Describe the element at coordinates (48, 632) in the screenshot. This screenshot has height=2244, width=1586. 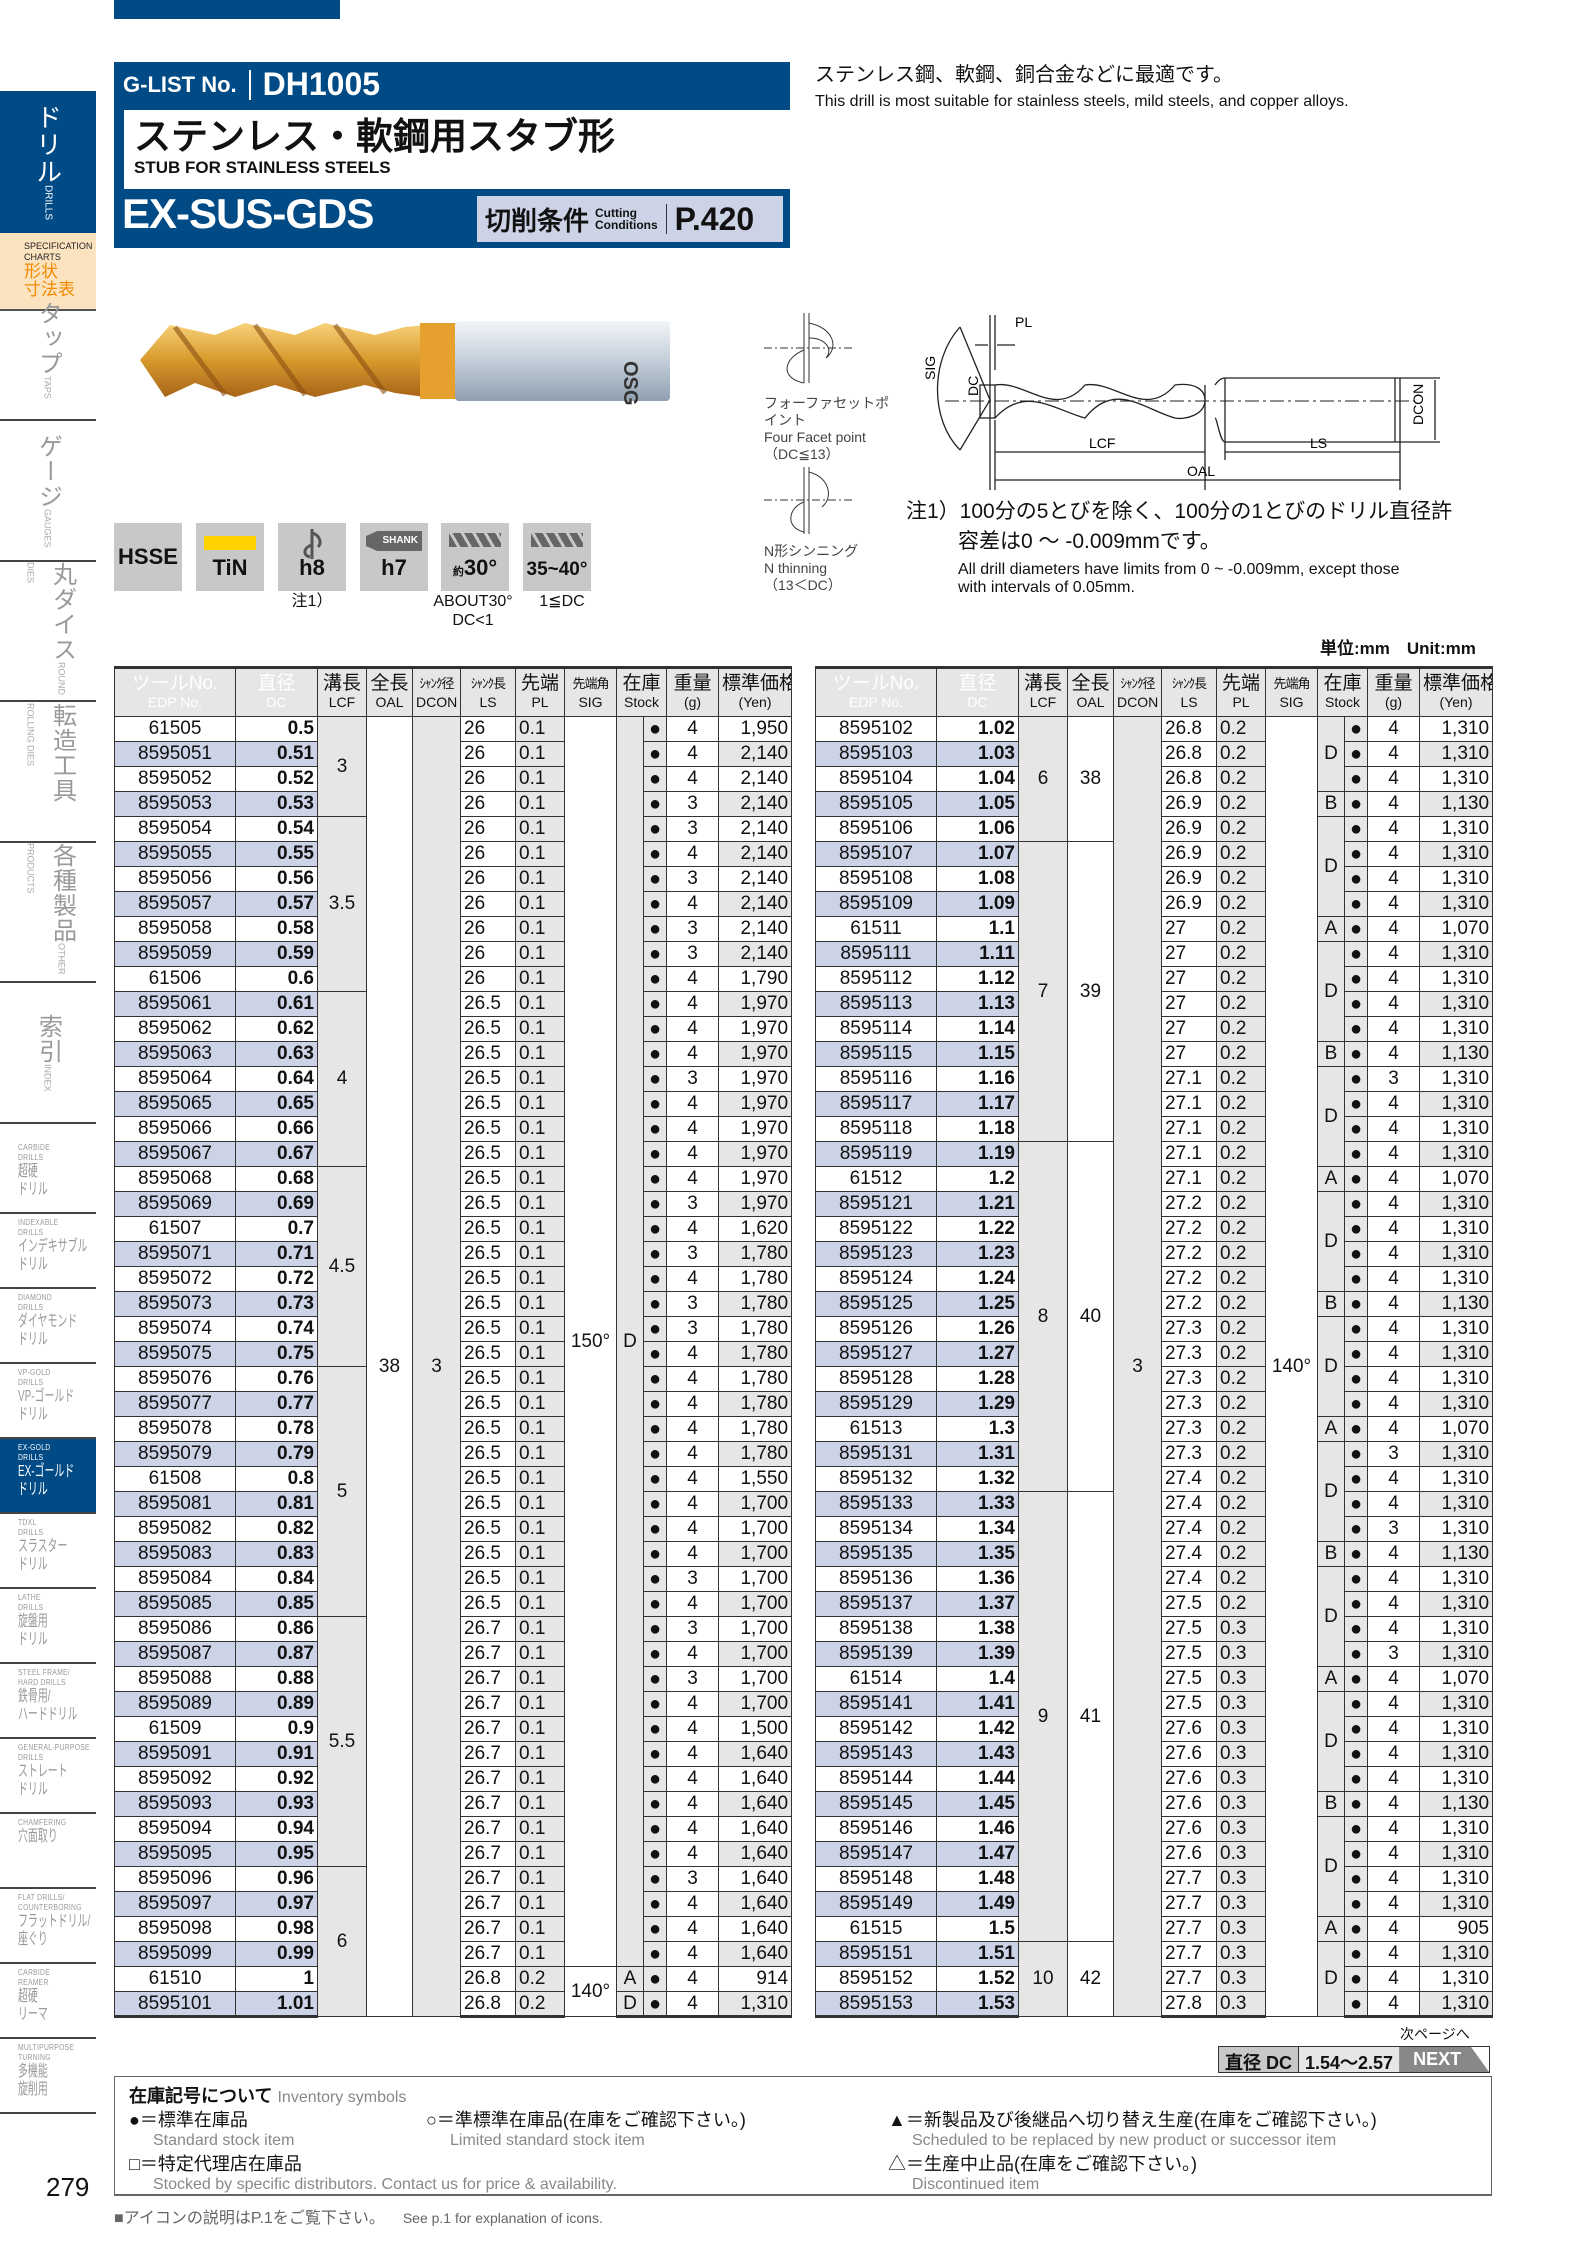
I see `sidebar-item-round-dies: 丸ダイスROUND DIES` at that location.